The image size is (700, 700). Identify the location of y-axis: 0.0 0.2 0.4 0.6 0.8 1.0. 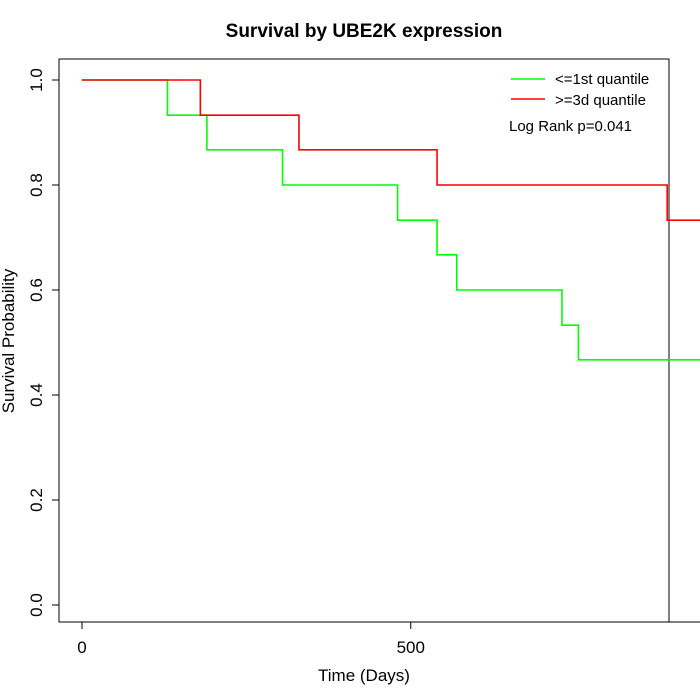
(43, 342).